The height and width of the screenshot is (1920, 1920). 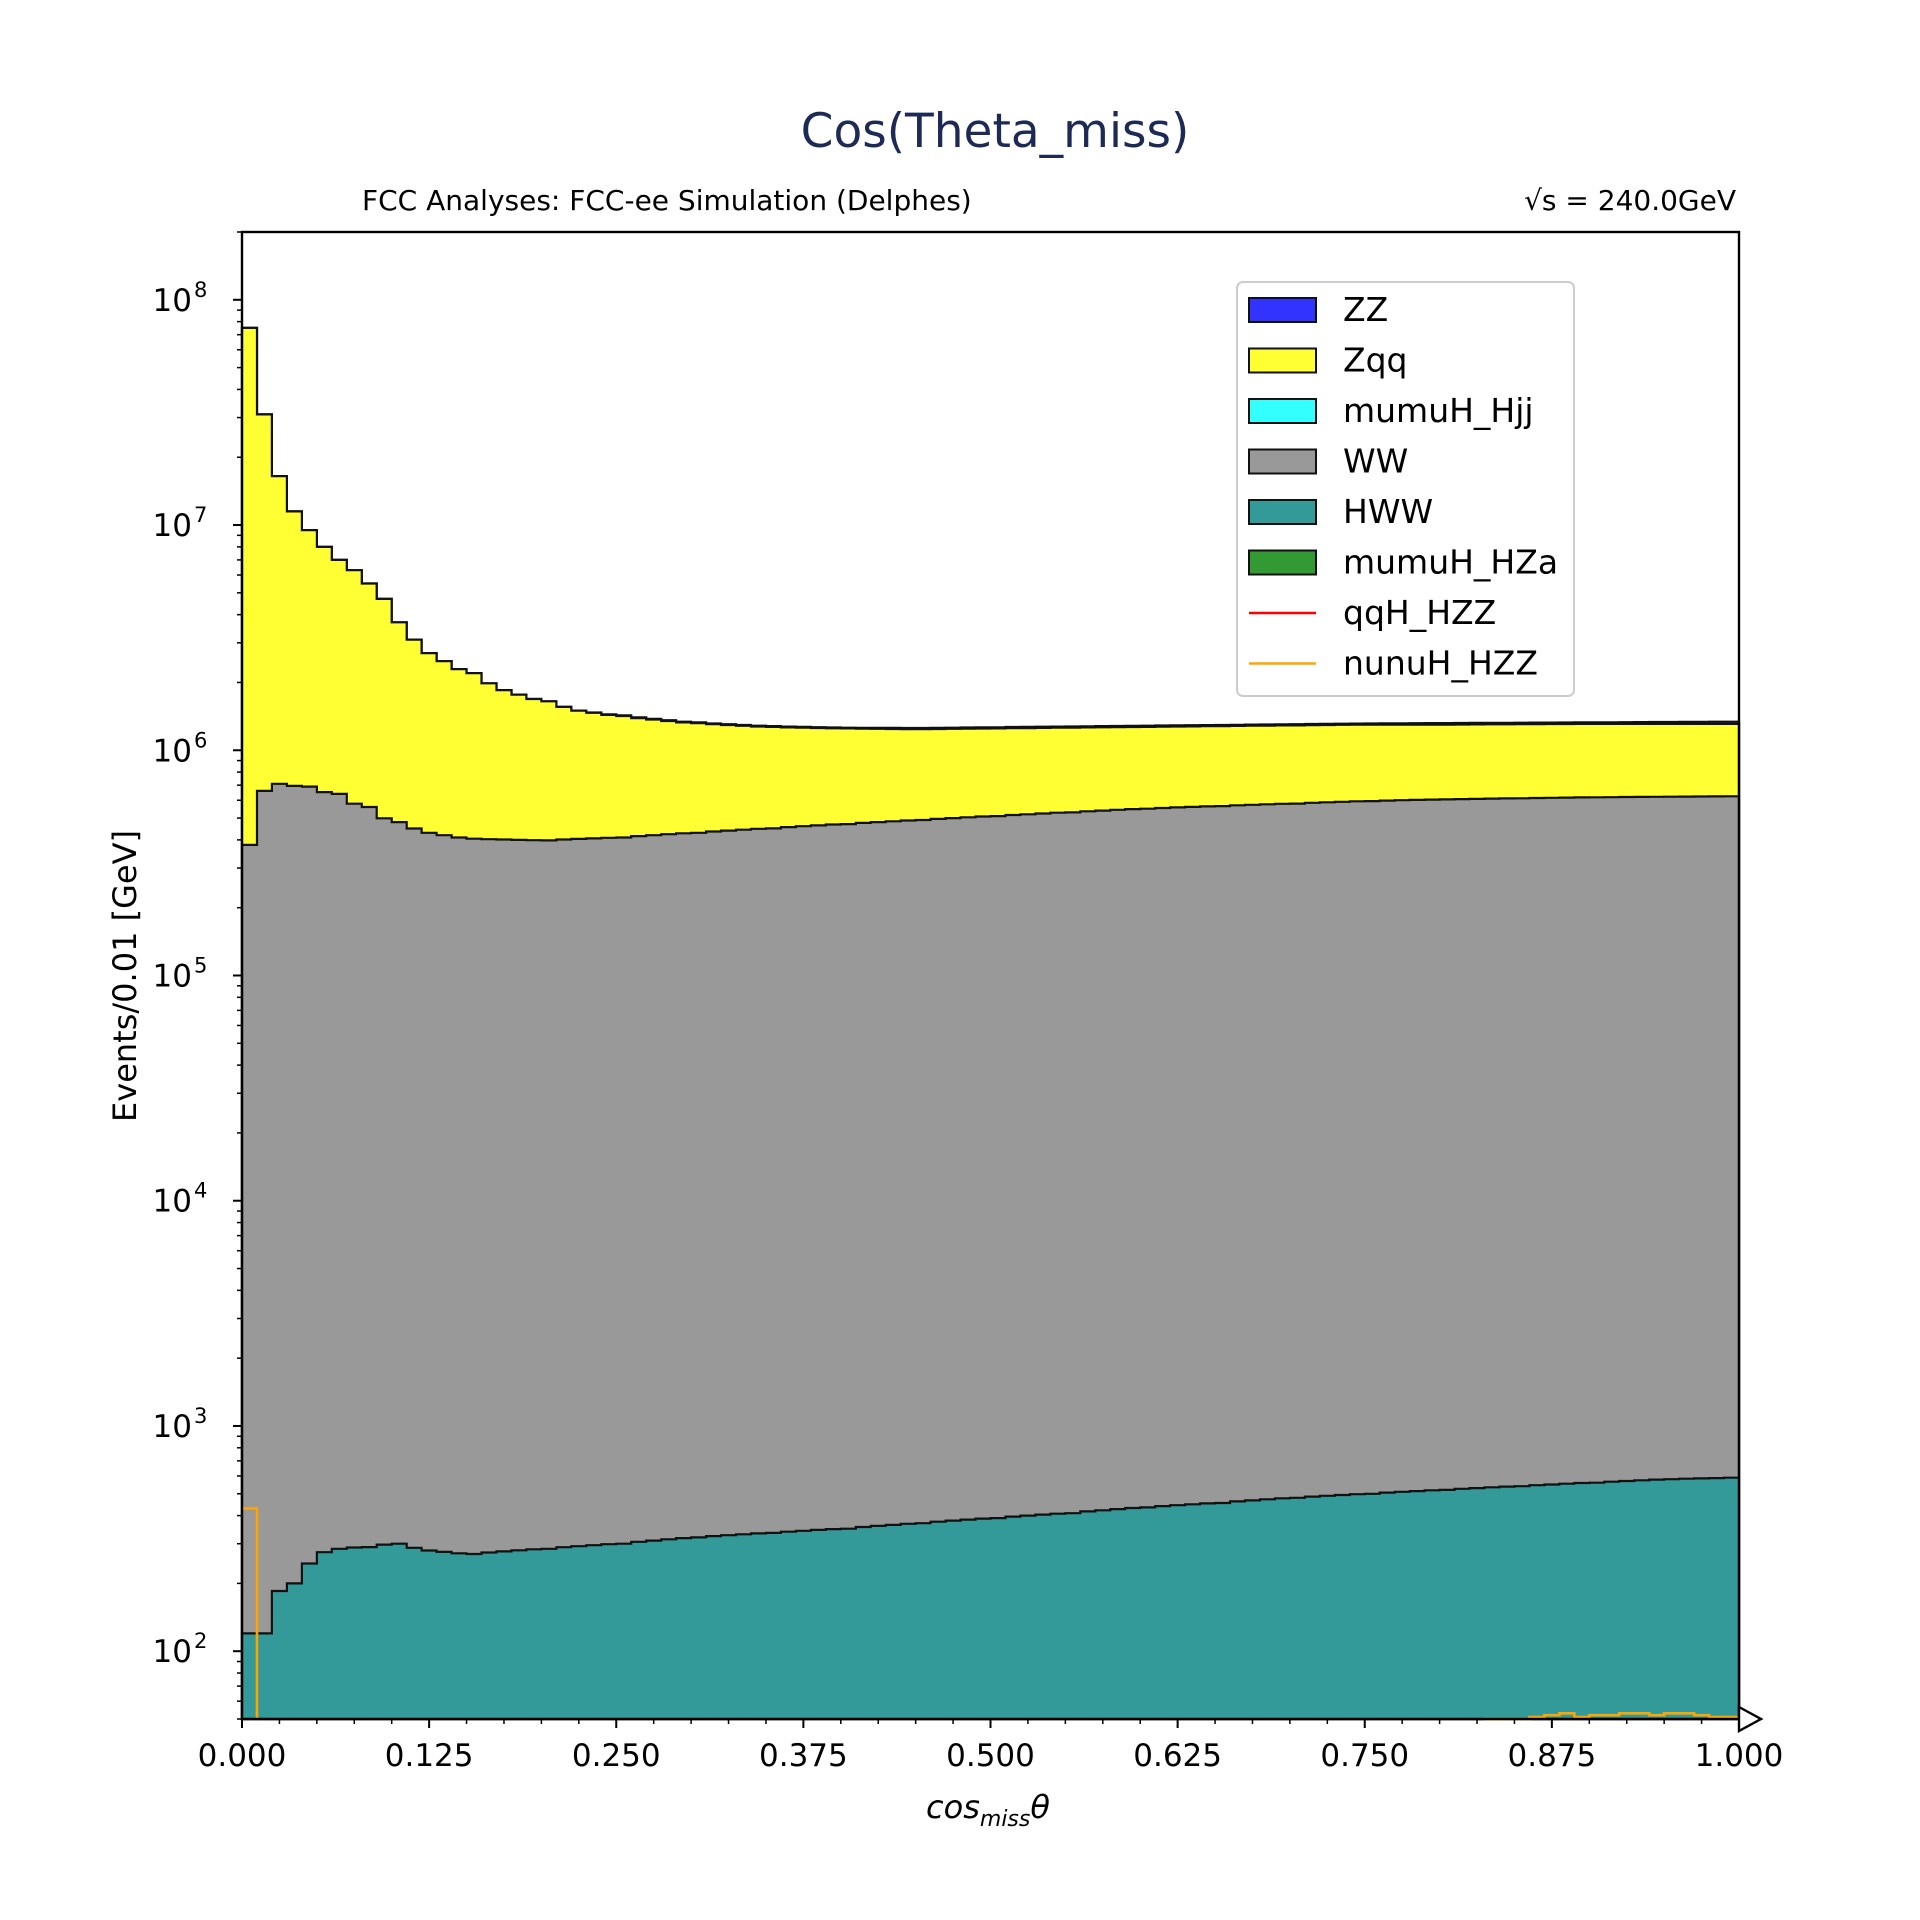 I want to click on legend-label-Zqq: Zqq, so click(x=1375, y=360).